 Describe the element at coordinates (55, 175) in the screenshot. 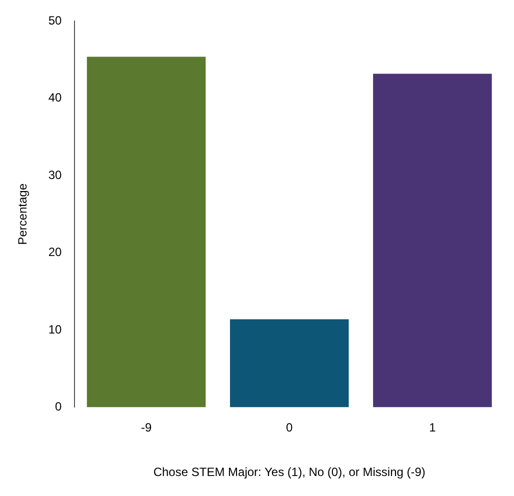

I see `y-tick-label: 30` at that location.